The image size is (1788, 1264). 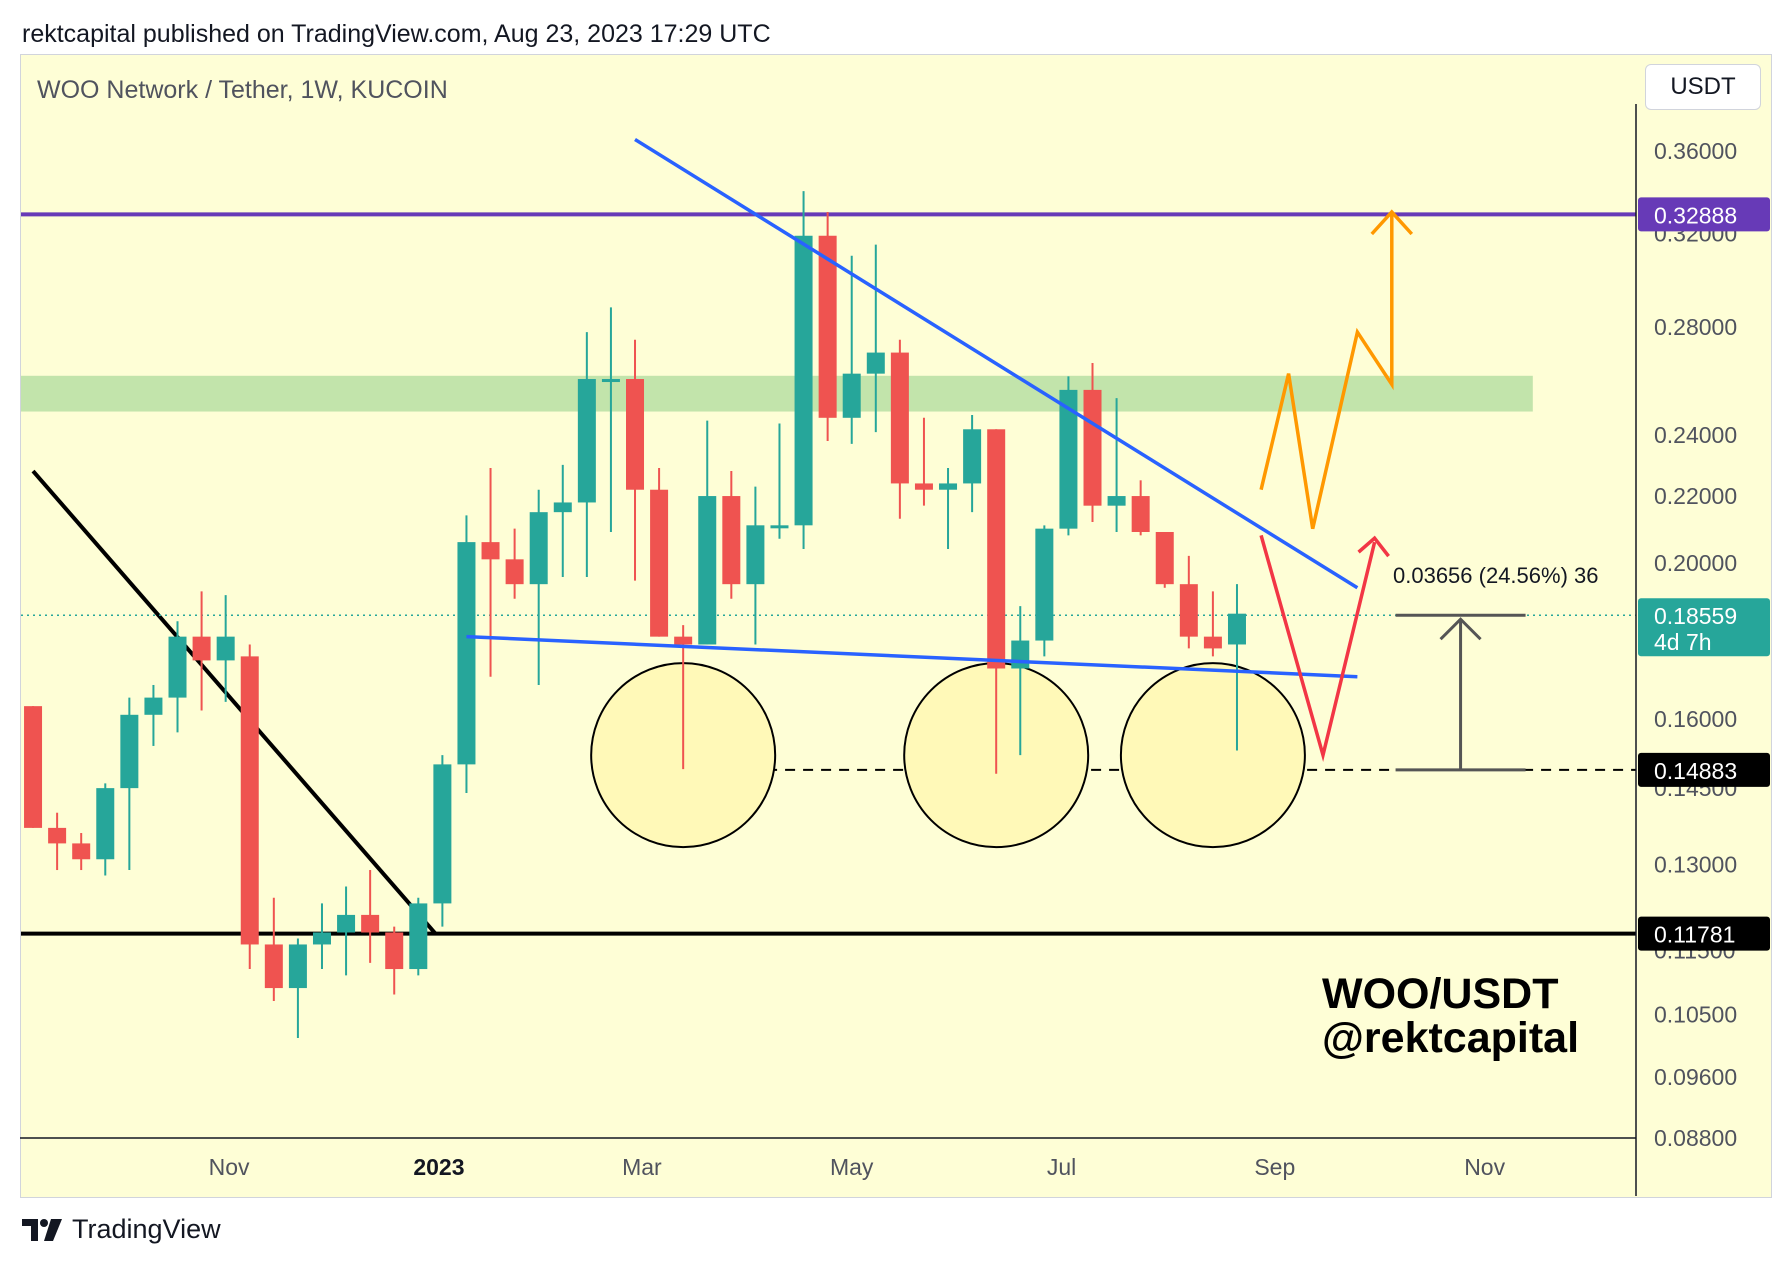 I want to click on last-price-tag-bg, so click(x=1704, y=627).